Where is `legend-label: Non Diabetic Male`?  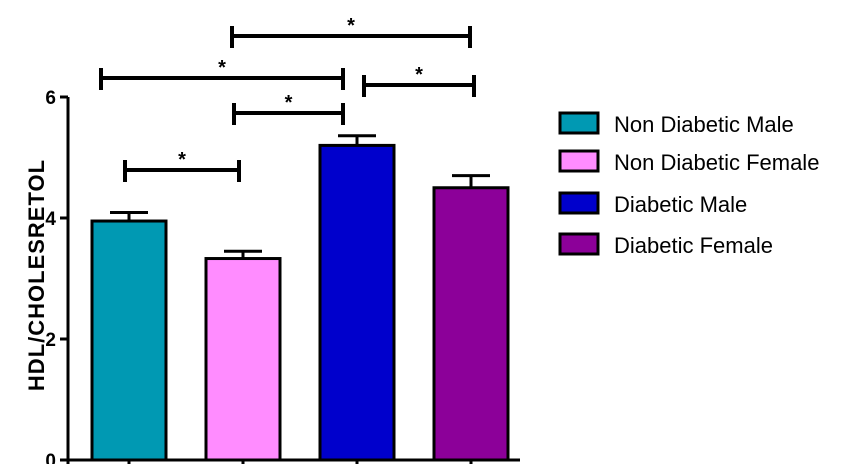
legend-label: Non Diabetic Male is located at coordinates (704, 124).